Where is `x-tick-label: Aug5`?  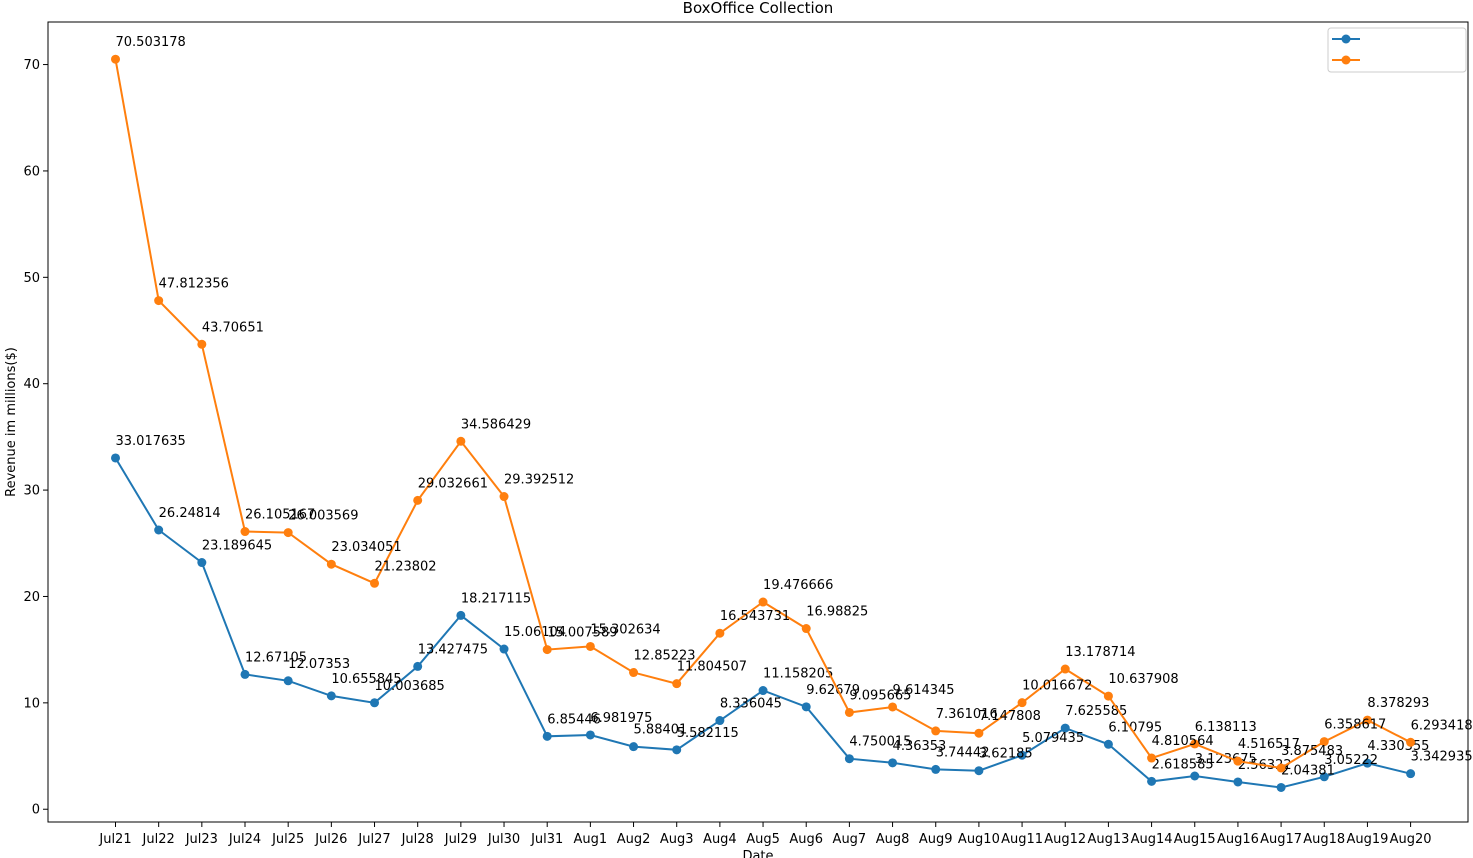 x-tick-label: Aug5 is located at coordinates (763, 839).